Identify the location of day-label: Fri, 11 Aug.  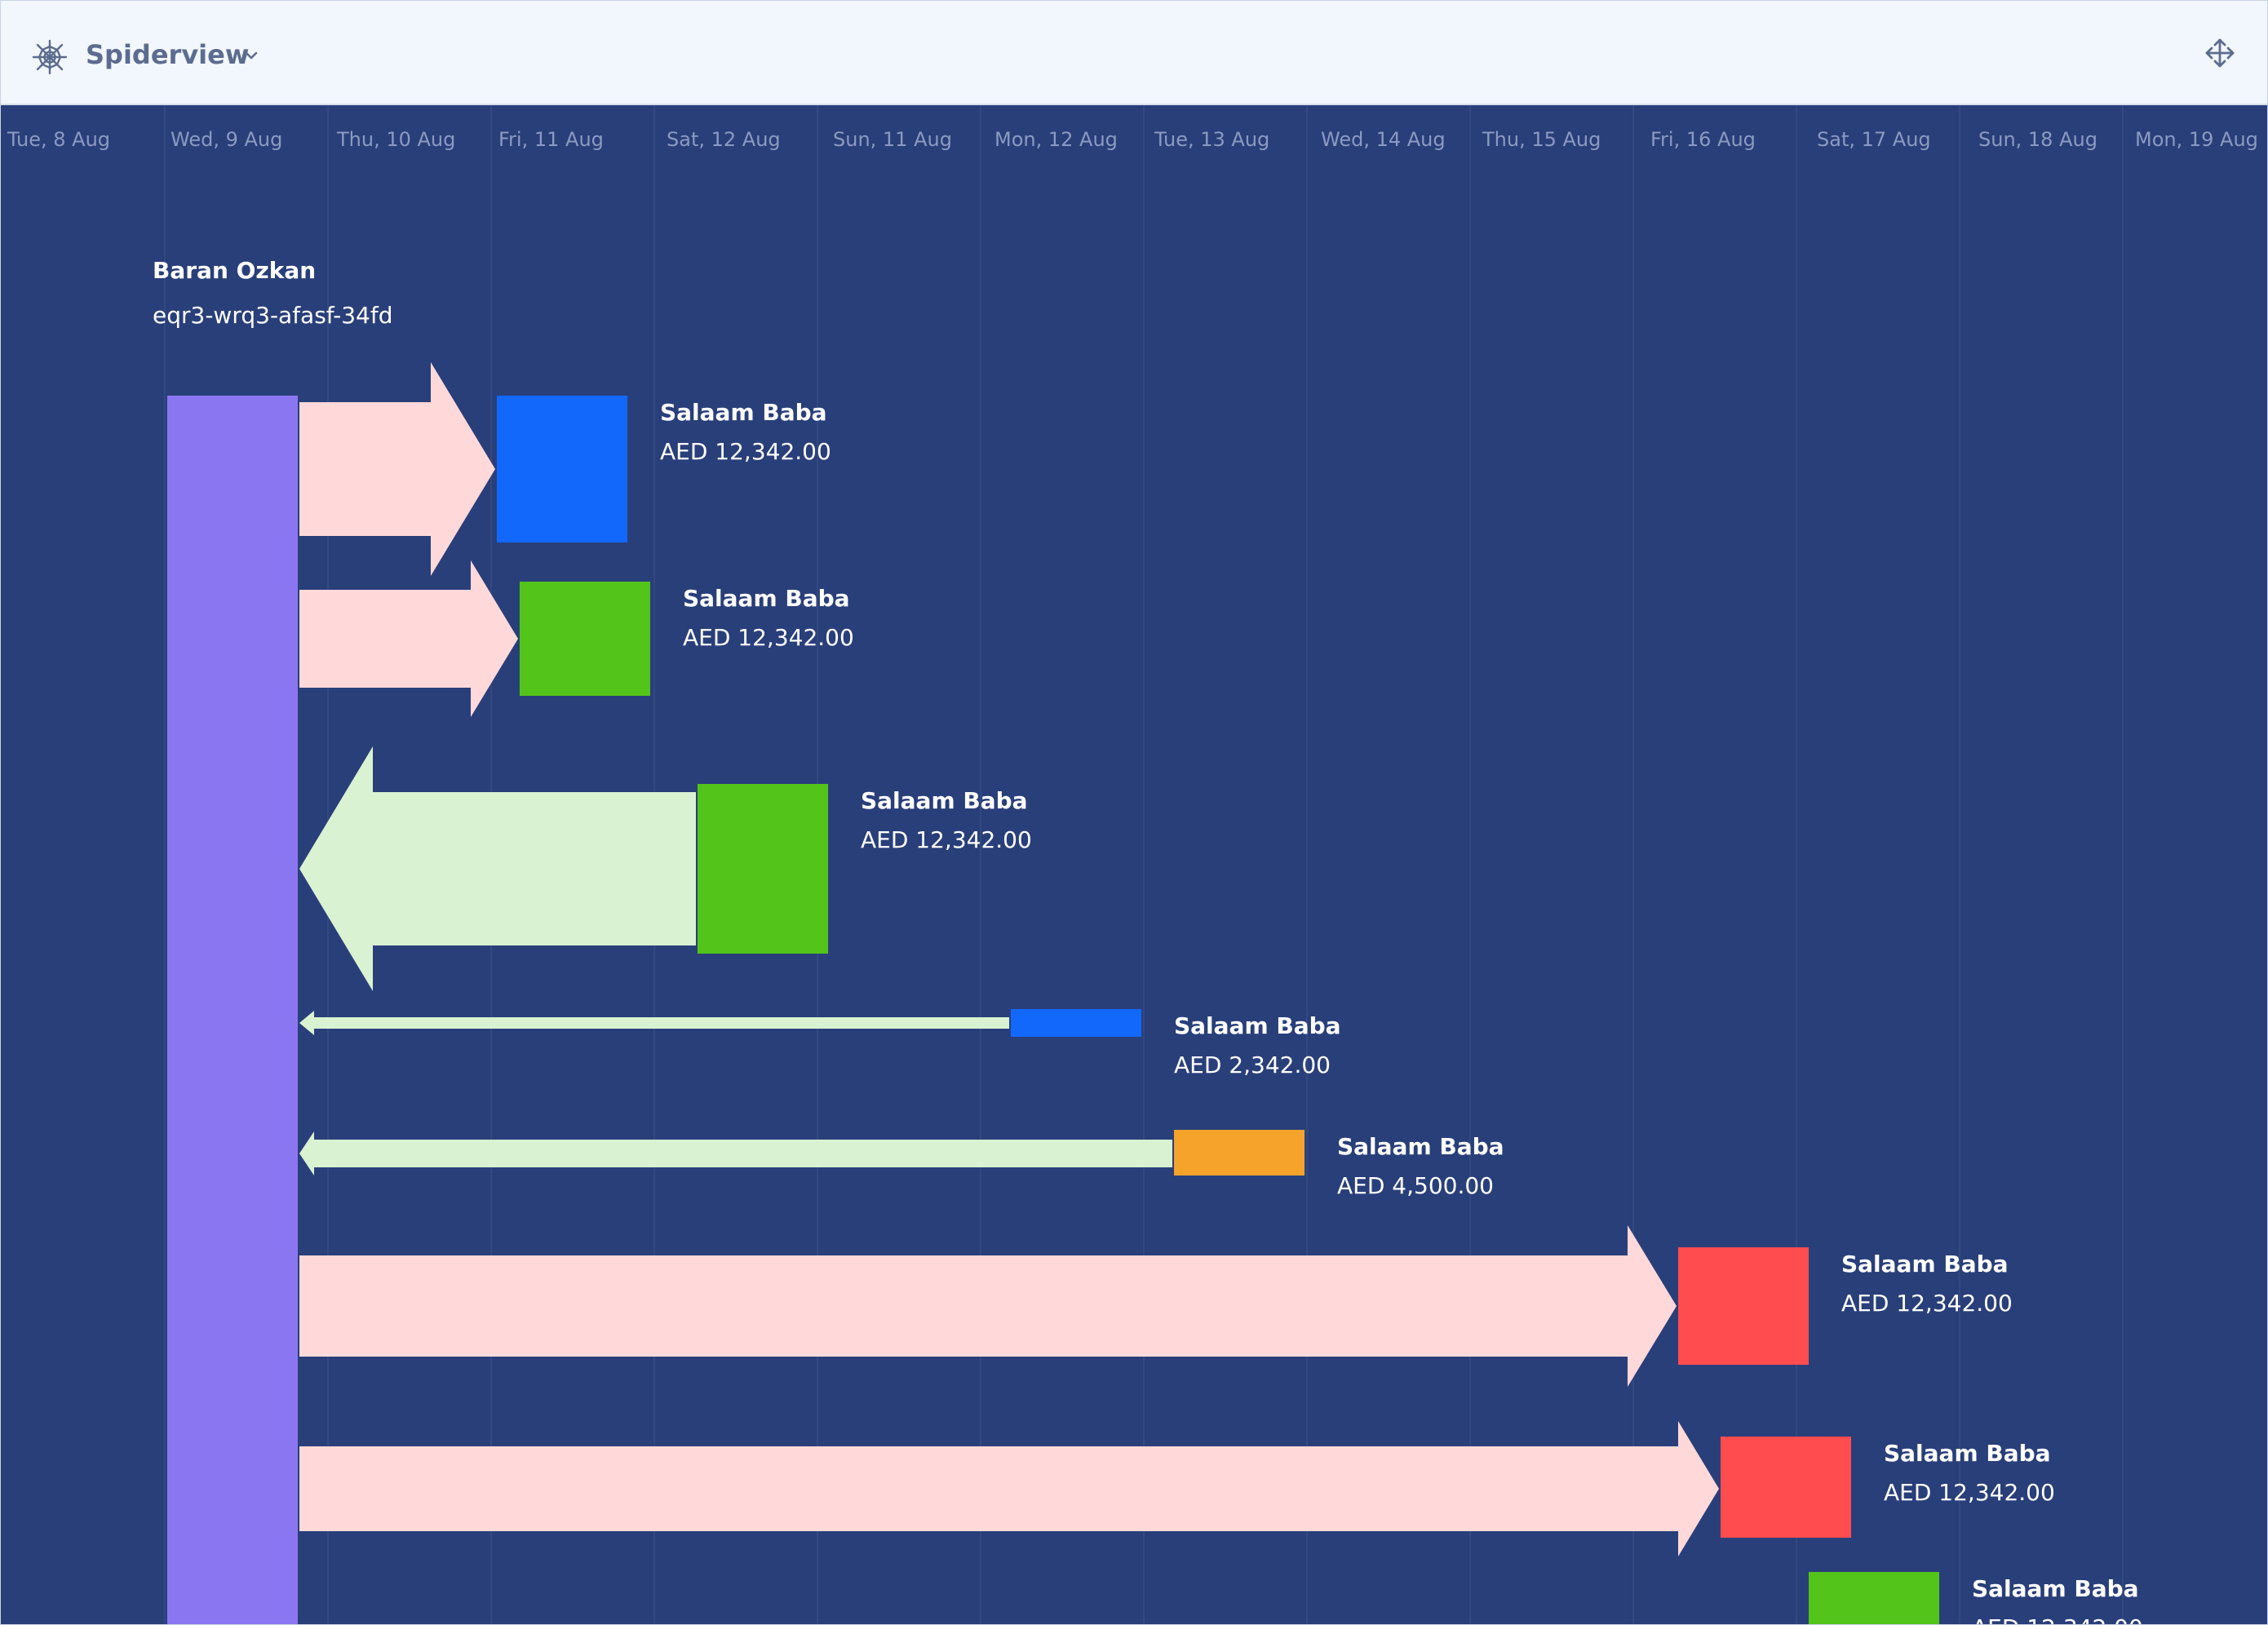
(551, 139).